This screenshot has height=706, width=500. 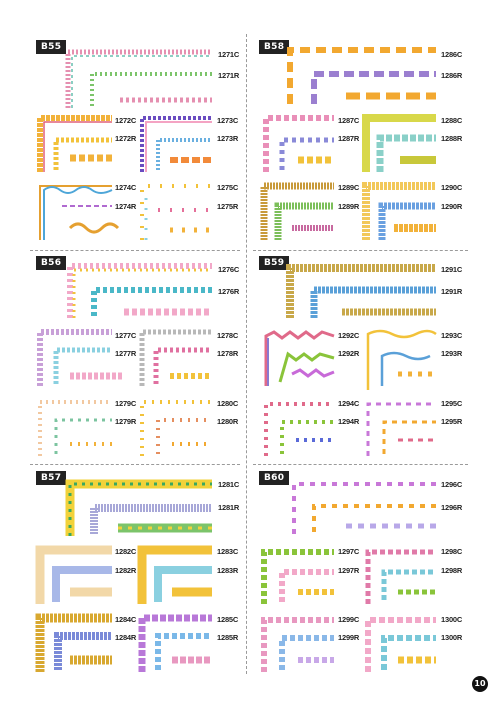 What do you see at coordinates (228, 570) in the screenshot?
I see `design-code: 1283R` at bounding box center [228, 570].